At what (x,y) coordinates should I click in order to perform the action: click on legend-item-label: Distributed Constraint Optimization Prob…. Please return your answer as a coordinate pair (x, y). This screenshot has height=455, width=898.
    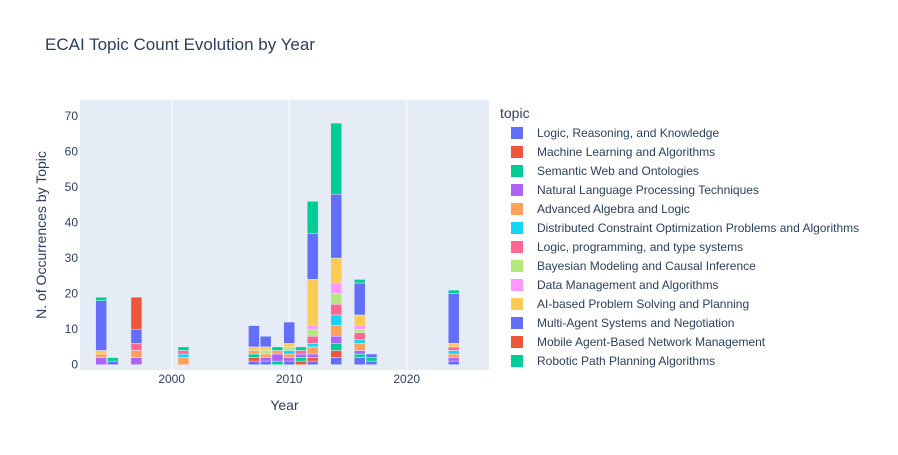
    Looking at the image, I should click on (698, 228).